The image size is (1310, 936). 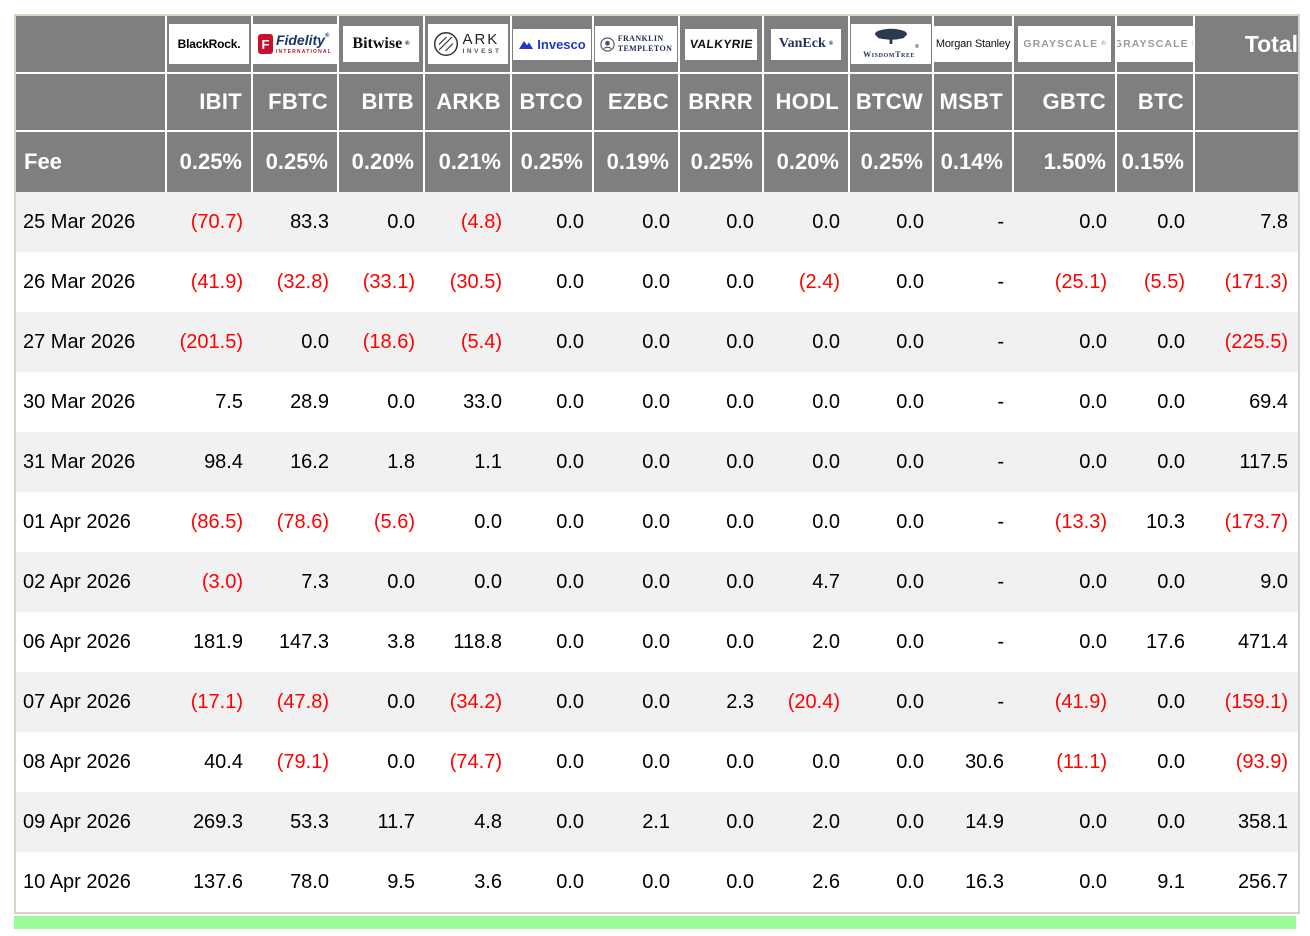 What do you see at coordinates (721, 44) in the screenshot?
I see `valkyrie-logo: VALKYRIE` at bounding box center [721, 44].